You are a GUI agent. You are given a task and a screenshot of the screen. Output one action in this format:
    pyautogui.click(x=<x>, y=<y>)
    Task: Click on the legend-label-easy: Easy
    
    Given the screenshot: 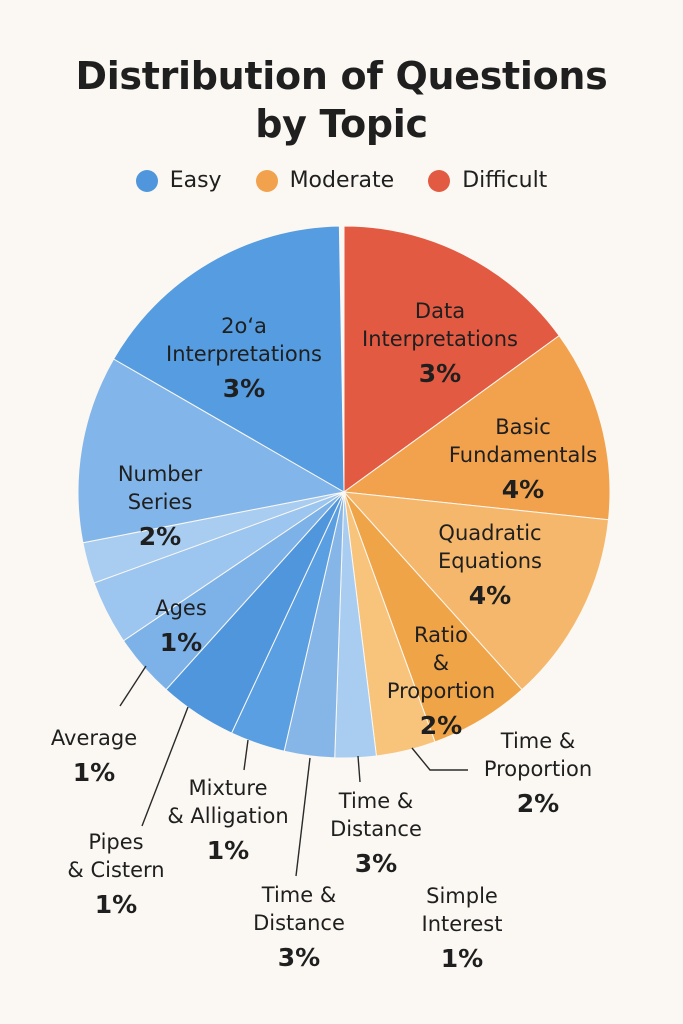 What is the action you would take?
    pyautogui.click(x=195, y=180)
    